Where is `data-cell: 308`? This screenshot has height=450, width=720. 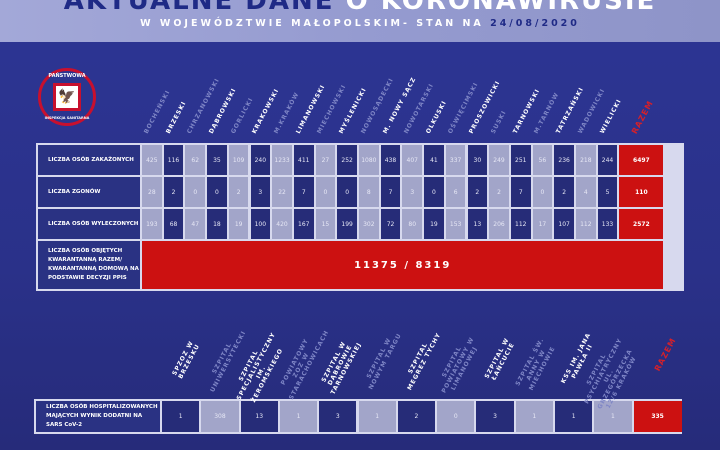
data-cell: 308 is located at coordinates (220, 416).